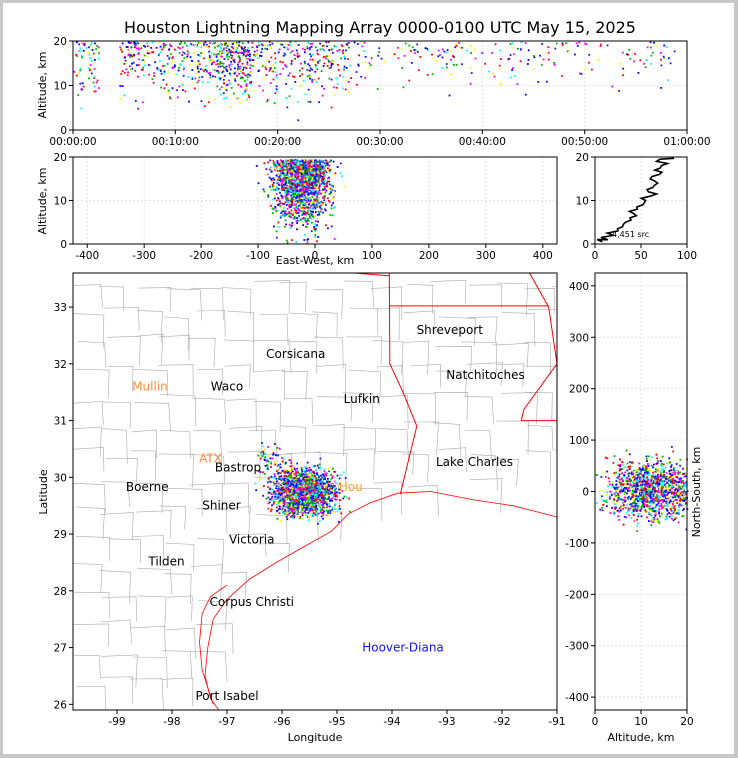  What do you see at coordinates (635, 200) in the screenshot?
I see `histogram-line` at bounding box center [635, 200].